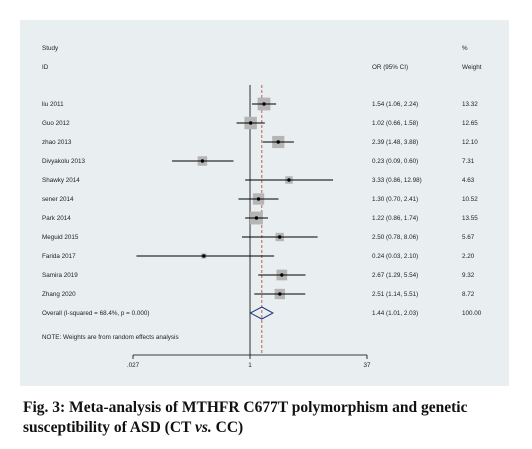 This screenshot has height=449, width=532. What do you see at coordinates (470, 218) in the screenshot?
I see `study-weight: 13.55` at bounding box center [470, 218].